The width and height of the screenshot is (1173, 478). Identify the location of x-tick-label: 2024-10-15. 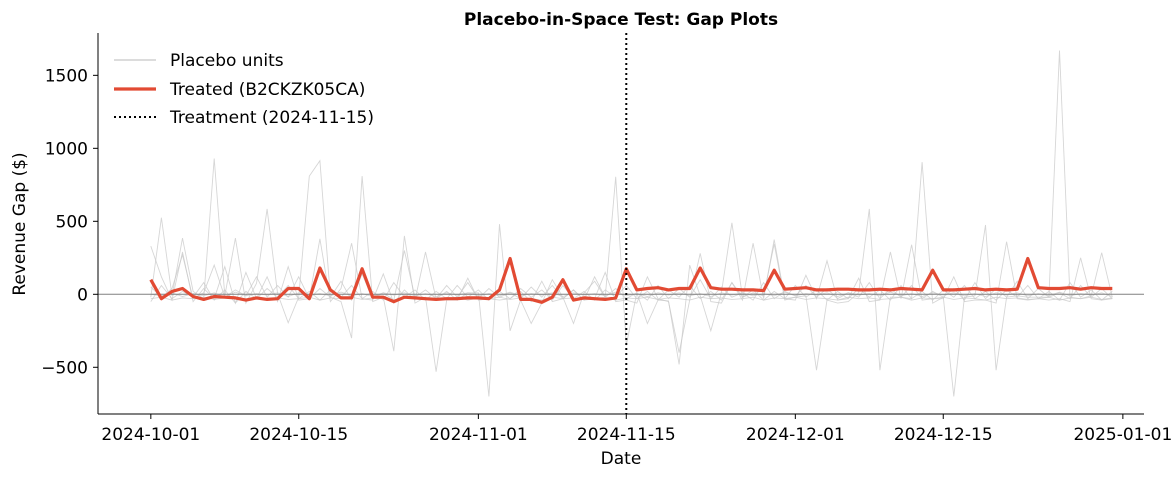
(298, 435).